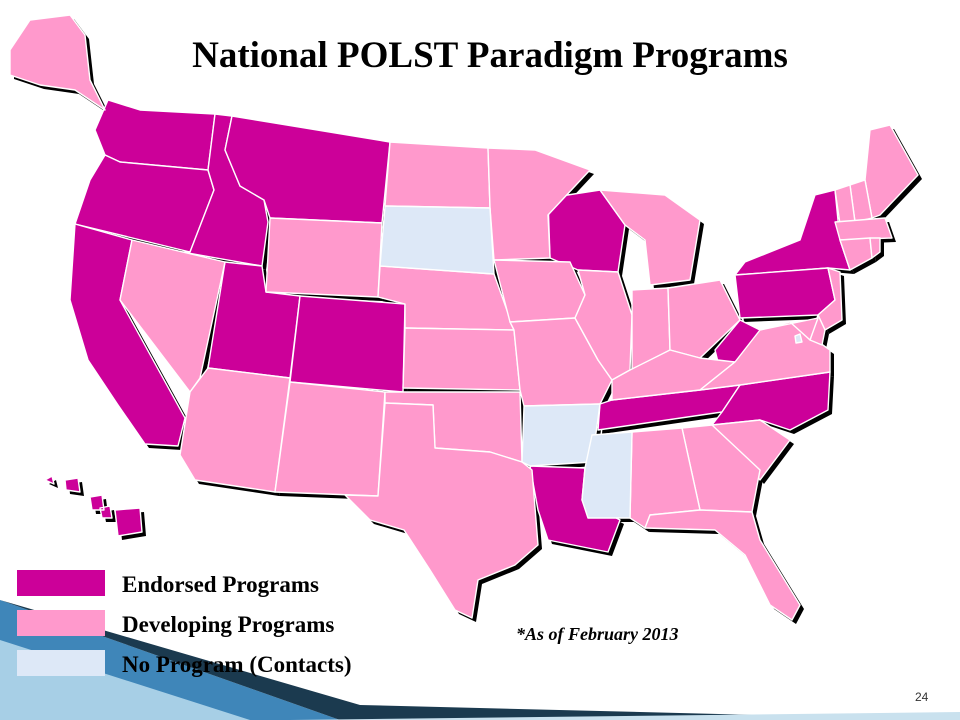  I want to click on state-sd, so click(437, 240).